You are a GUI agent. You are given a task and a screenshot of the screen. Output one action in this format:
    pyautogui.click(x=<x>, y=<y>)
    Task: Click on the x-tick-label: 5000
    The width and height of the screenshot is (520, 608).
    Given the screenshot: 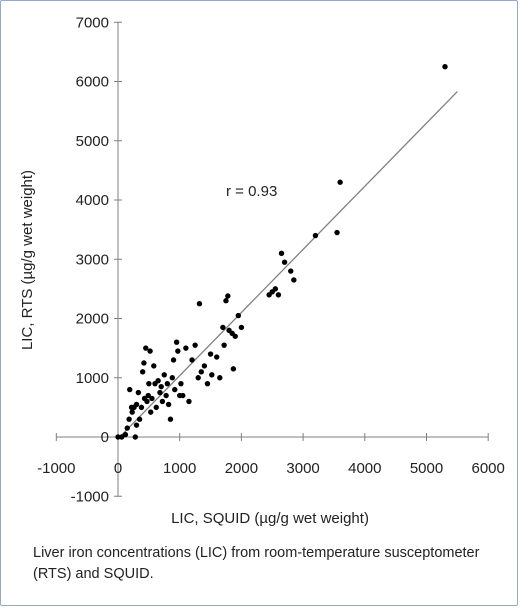 What is the action you would take?
    pyautogui.click(x=426, y=468)
    